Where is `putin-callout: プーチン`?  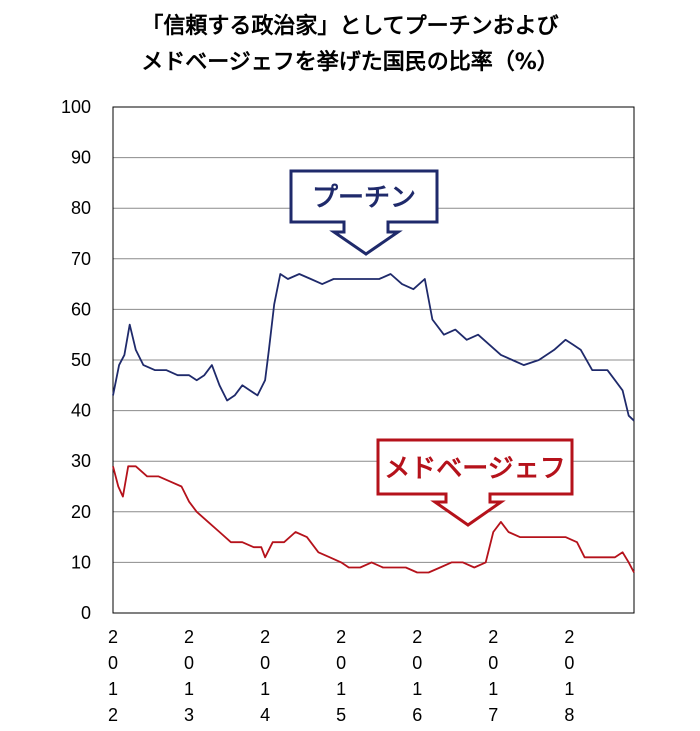 putin-callout: プーチン is located at coordinates (364, 212).